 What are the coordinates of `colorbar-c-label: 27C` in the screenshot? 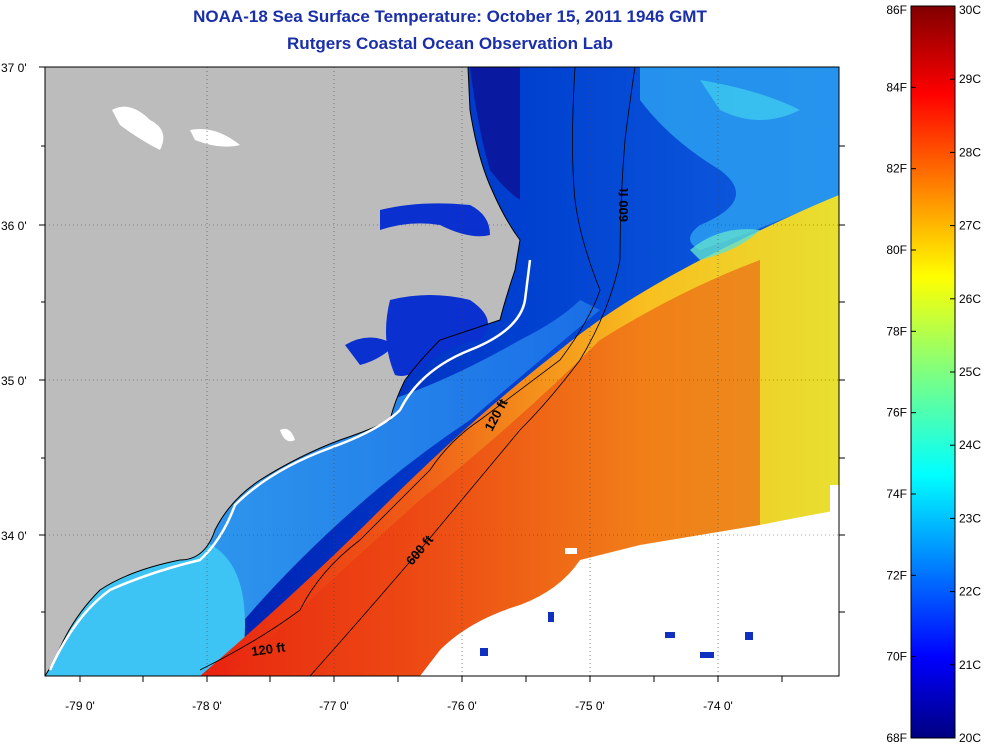 It's located at (970, 226).